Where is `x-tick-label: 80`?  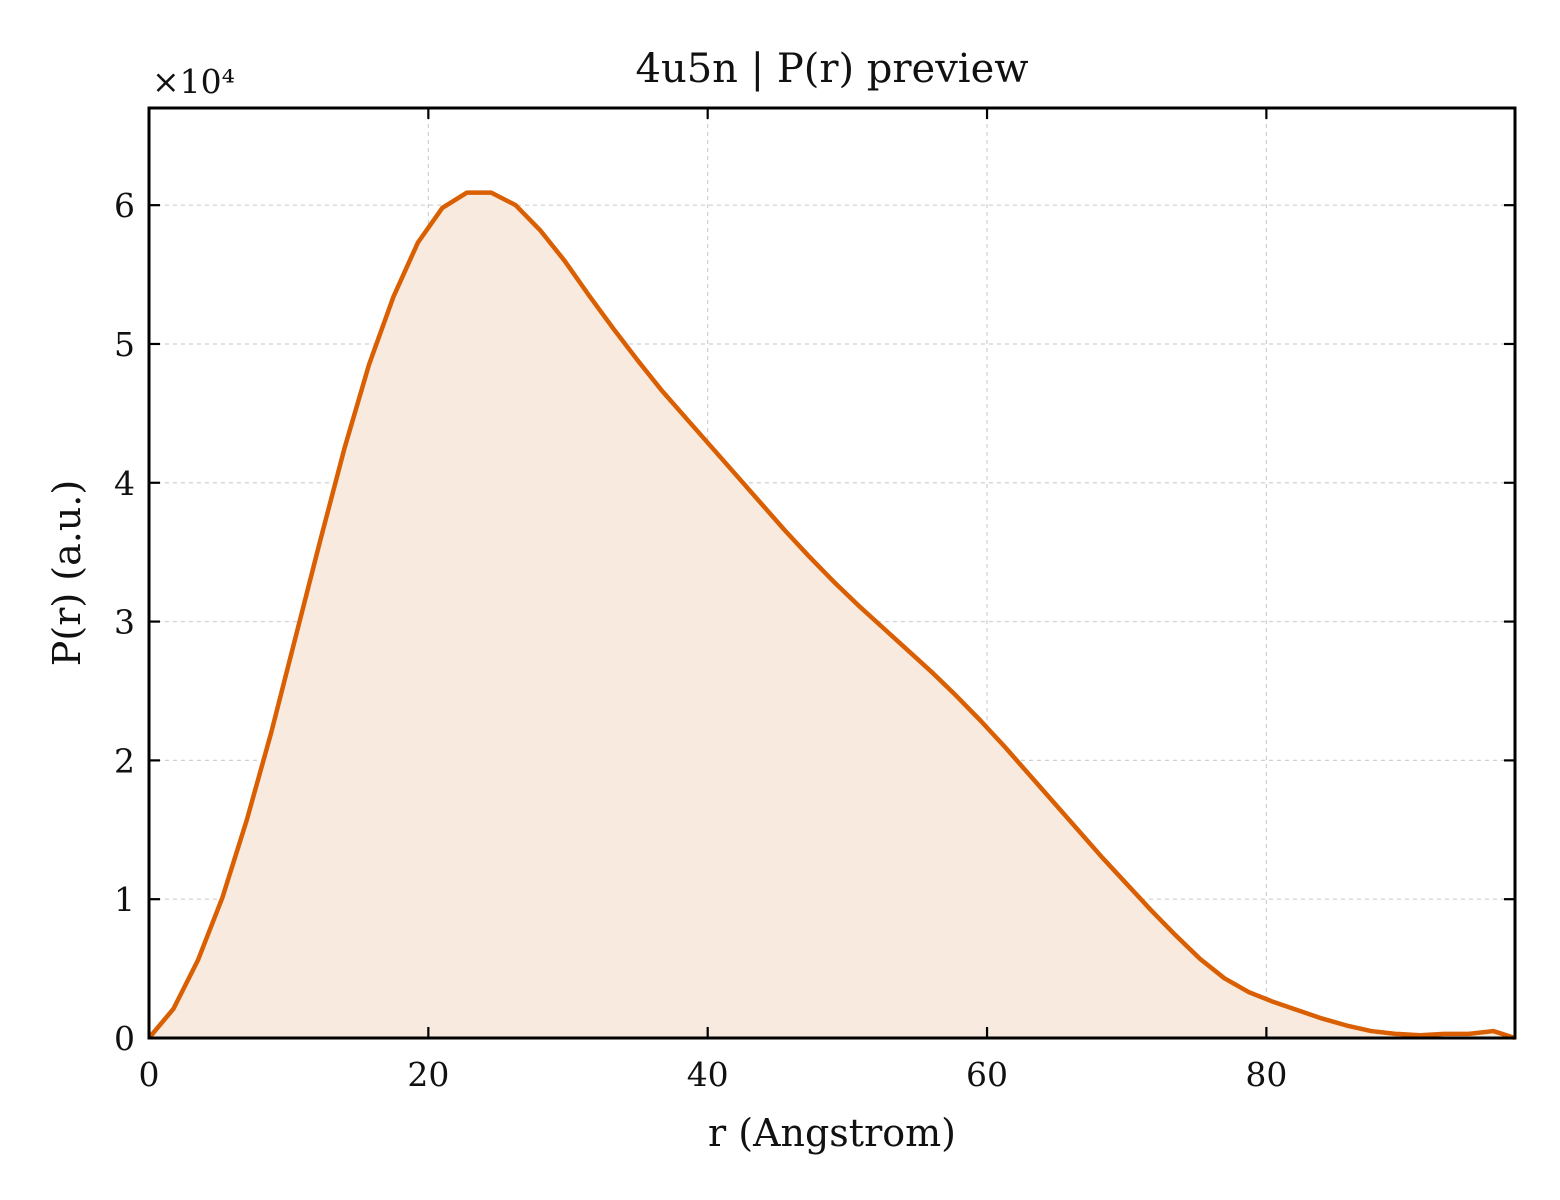
x-tick-label: 80 is located at coordinates (1266, 1074).